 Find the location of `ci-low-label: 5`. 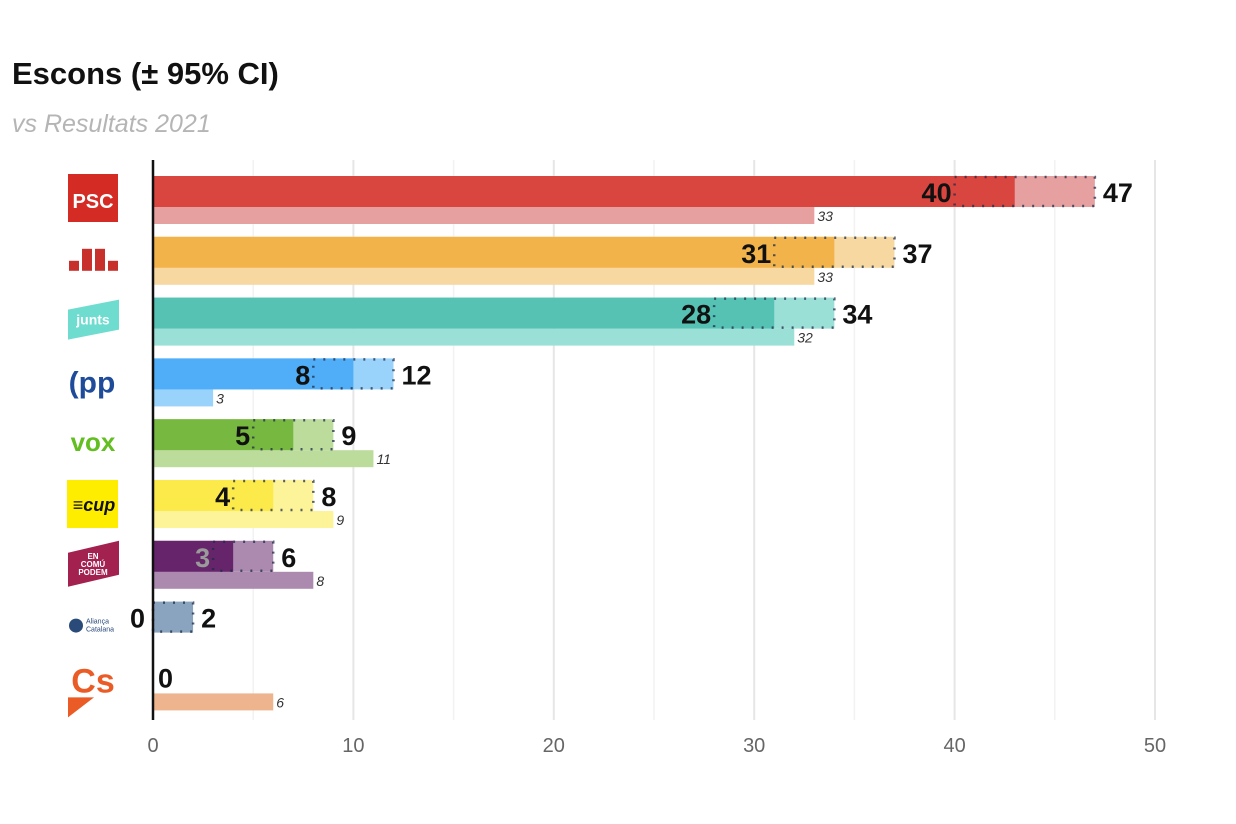

ci-low-label: 5 is located at coordinates (242, 436).